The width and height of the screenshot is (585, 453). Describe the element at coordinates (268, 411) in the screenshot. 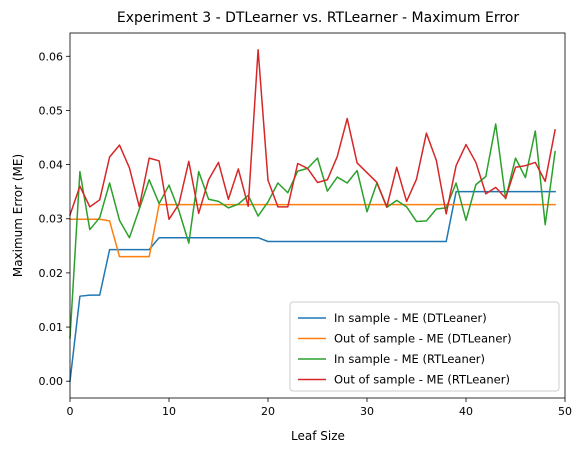

I see `x-tick-label: 20` at that location.